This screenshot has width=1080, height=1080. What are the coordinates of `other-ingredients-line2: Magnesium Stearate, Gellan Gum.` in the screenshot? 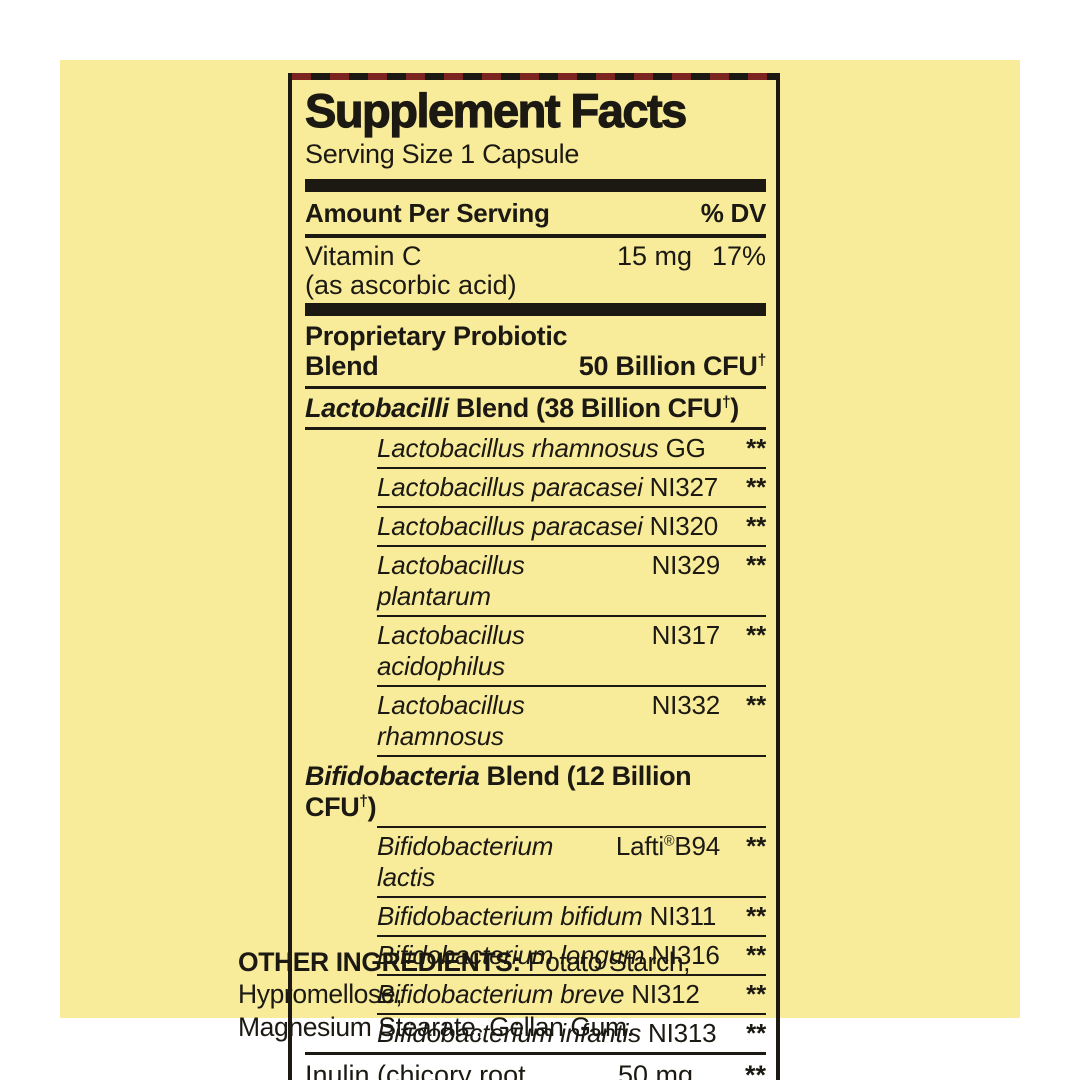 It's located at (436, 1026).